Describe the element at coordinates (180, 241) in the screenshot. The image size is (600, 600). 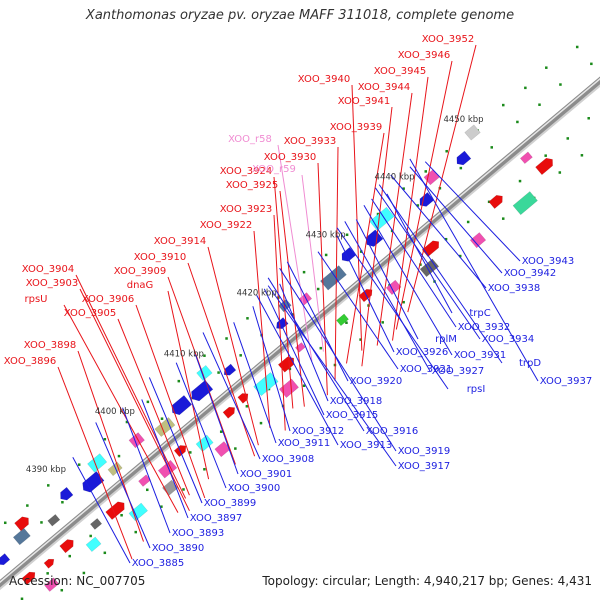
I see `gene-label-forward: XOO_3914` at that location.